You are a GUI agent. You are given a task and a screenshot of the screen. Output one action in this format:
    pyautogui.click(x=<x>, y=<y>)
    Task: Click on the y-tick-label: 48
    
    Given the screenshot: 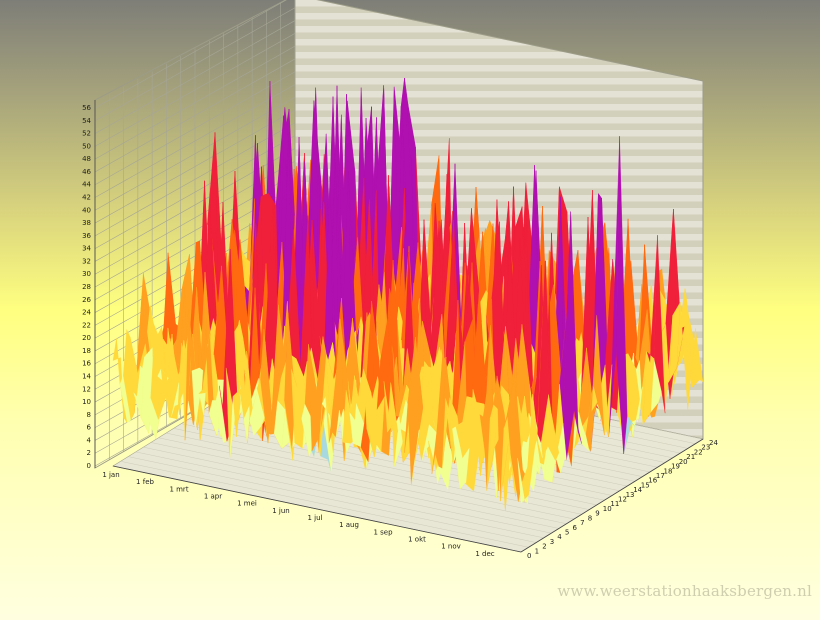 What is the action you would take?
    pyautogui.click(x=86, y=159)
    